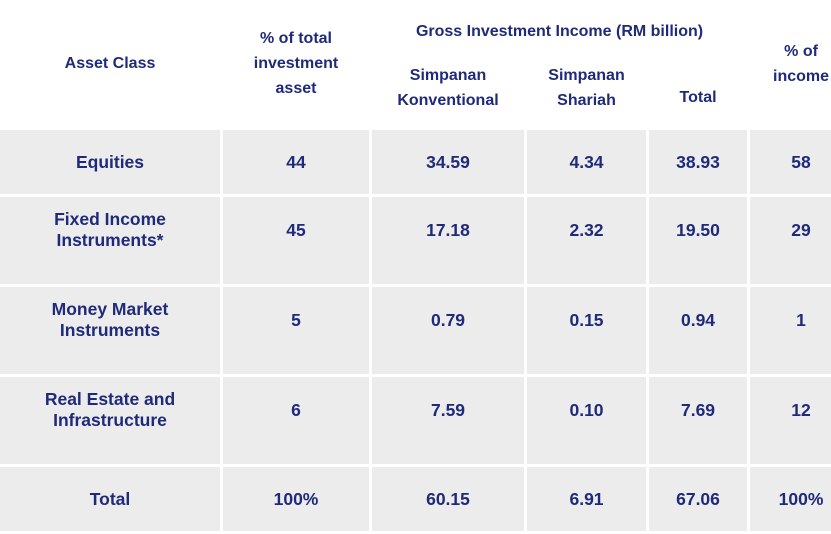 Image resolution: width=831 pixels, height=534 pixels. I want to click on cell-asset: Money Market Instruments, so click(110, 330).